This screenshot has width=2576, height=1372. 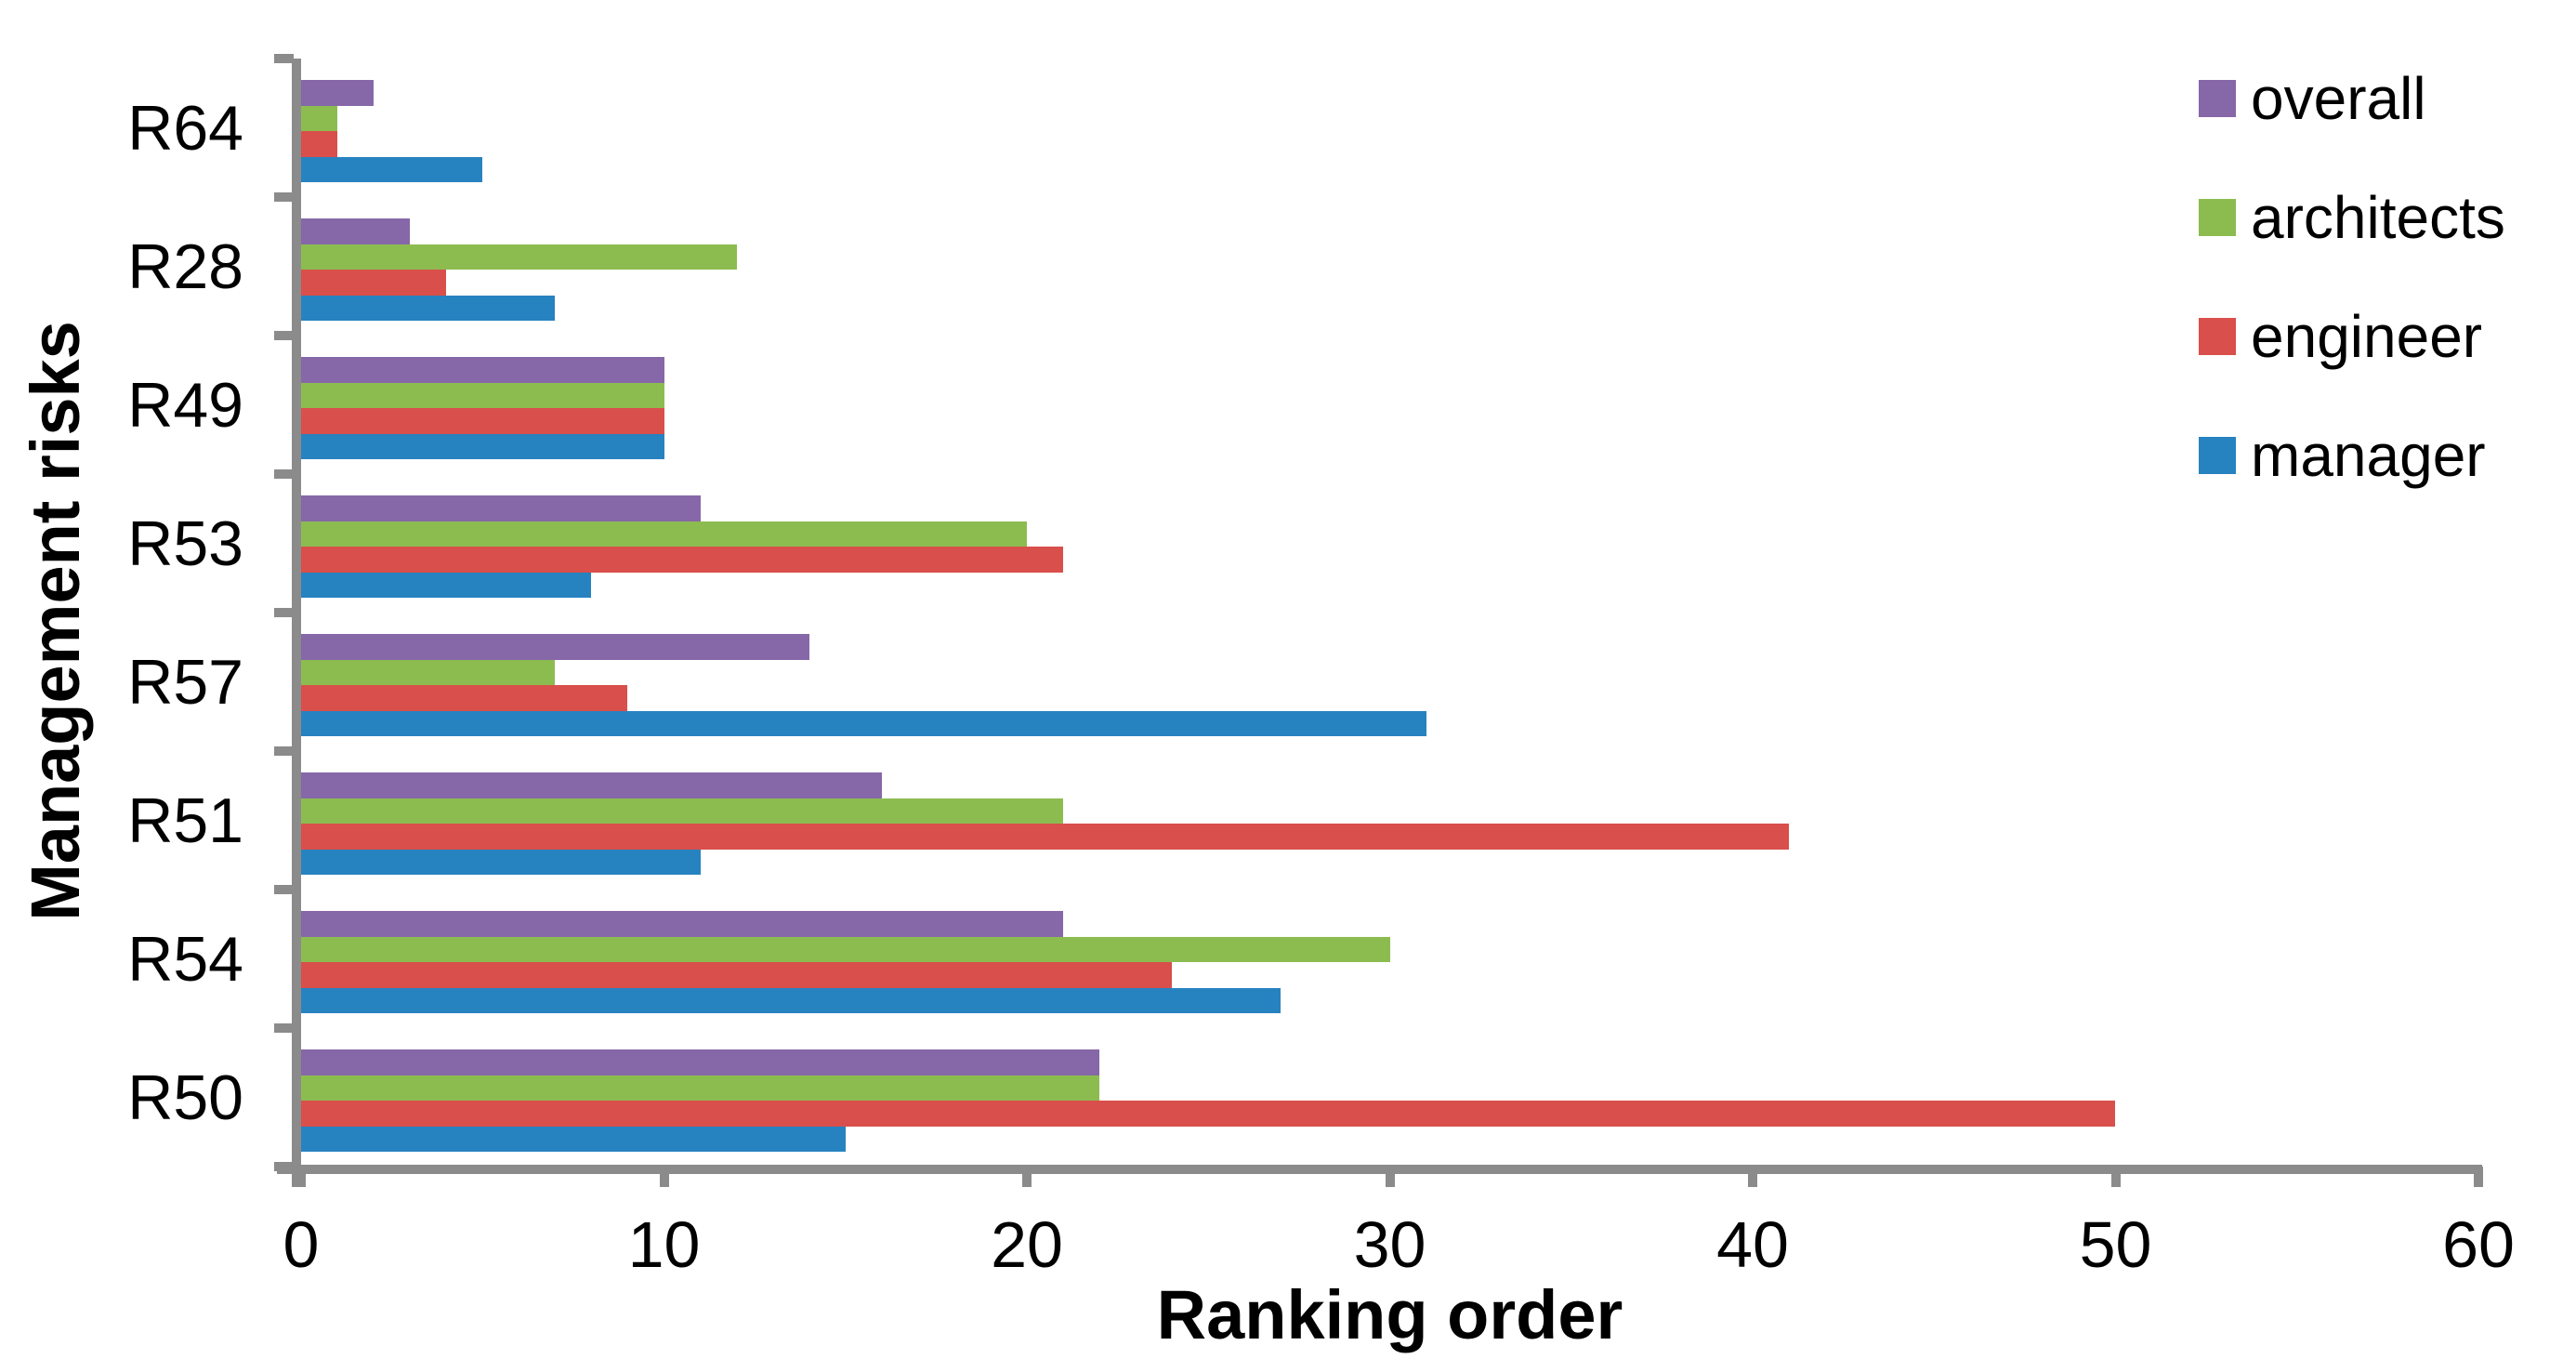 What do you see at coordinates (296, 623) in the screenshot?
I see `y-axis-line` at bounding box center [296, 623].